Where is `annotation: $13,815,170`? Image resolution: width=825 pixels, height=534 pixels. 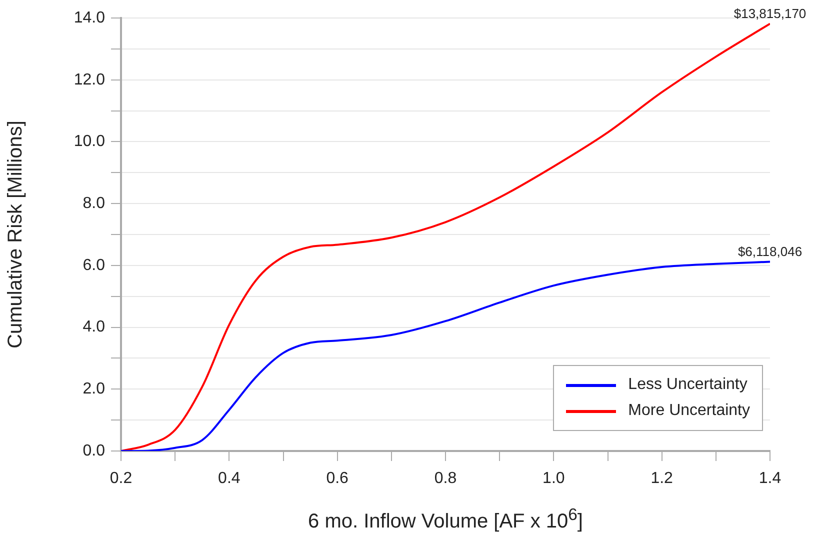 annotation: $13,815,170 is located at coordinates (770, 13).